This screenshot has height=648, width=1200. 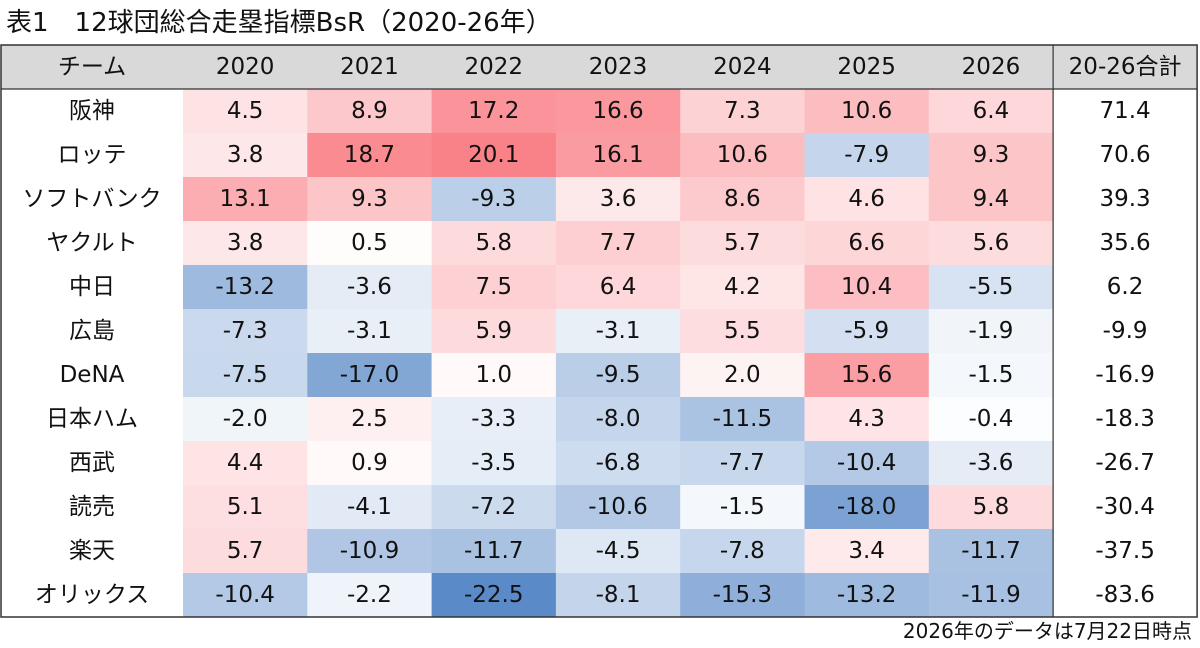 I want to click on total-value: 6.2, so click(x=1125, y=287).